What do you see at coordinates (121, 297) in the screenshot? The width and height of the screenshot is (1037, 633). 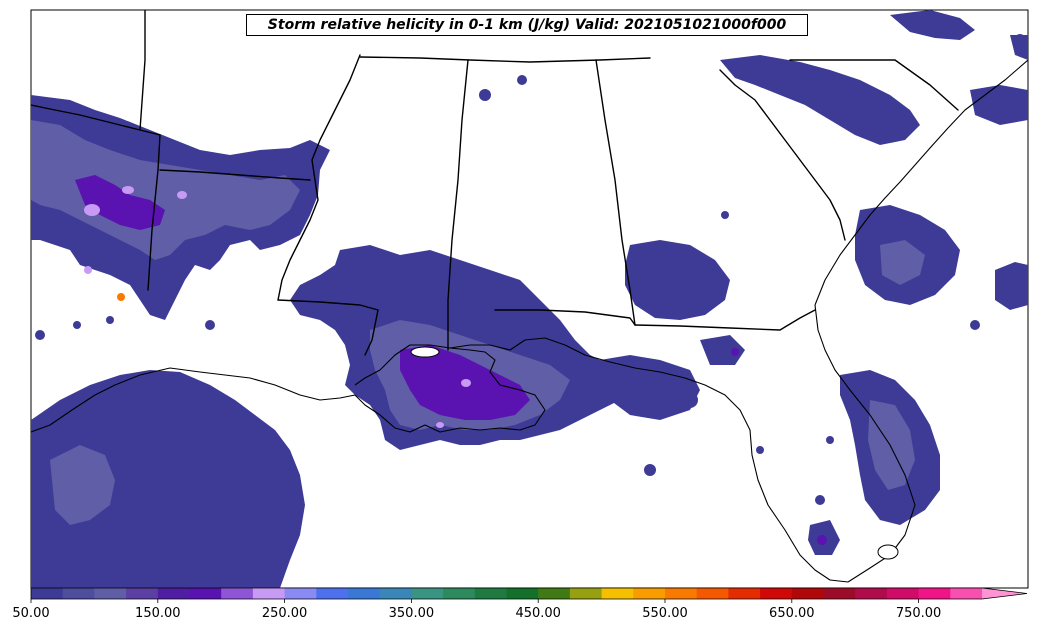 I see `field-hotspot-west` at bounding box center [121, 297].